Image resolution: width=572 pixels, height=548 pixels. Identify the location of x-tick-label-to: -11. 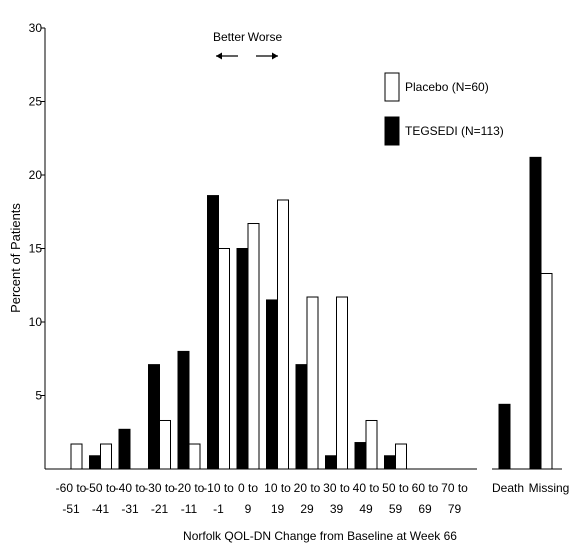
(189, 509).